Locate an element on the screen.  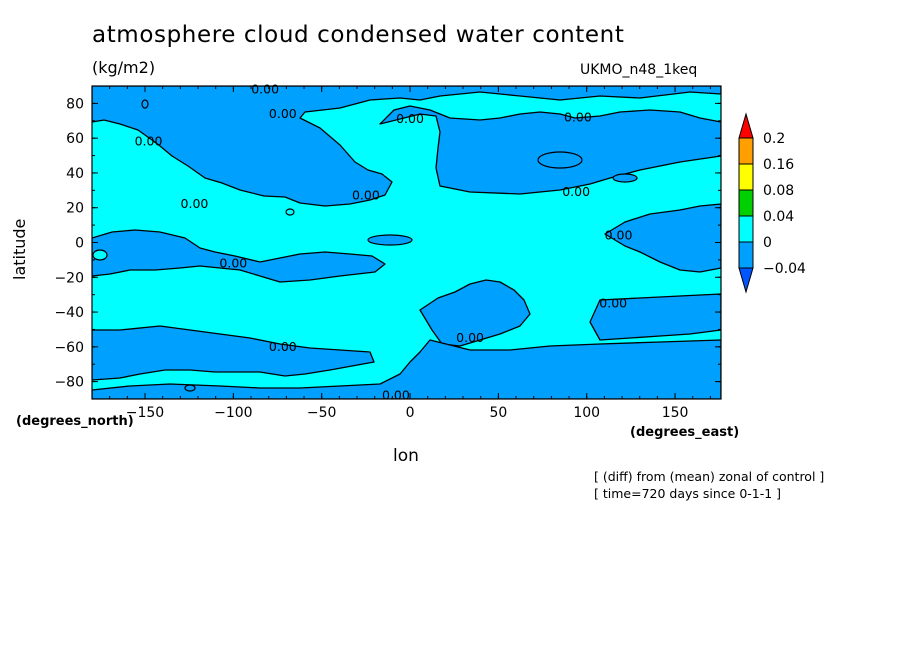
x-tick-label: 0 is located at coordinates (410, 413).